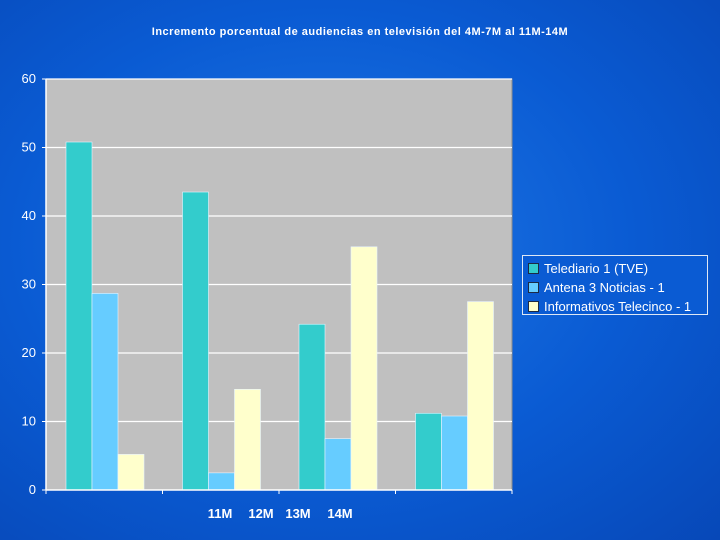  I want to click on legend-label: Informativos Telecinco - 1, so click(618, 306).